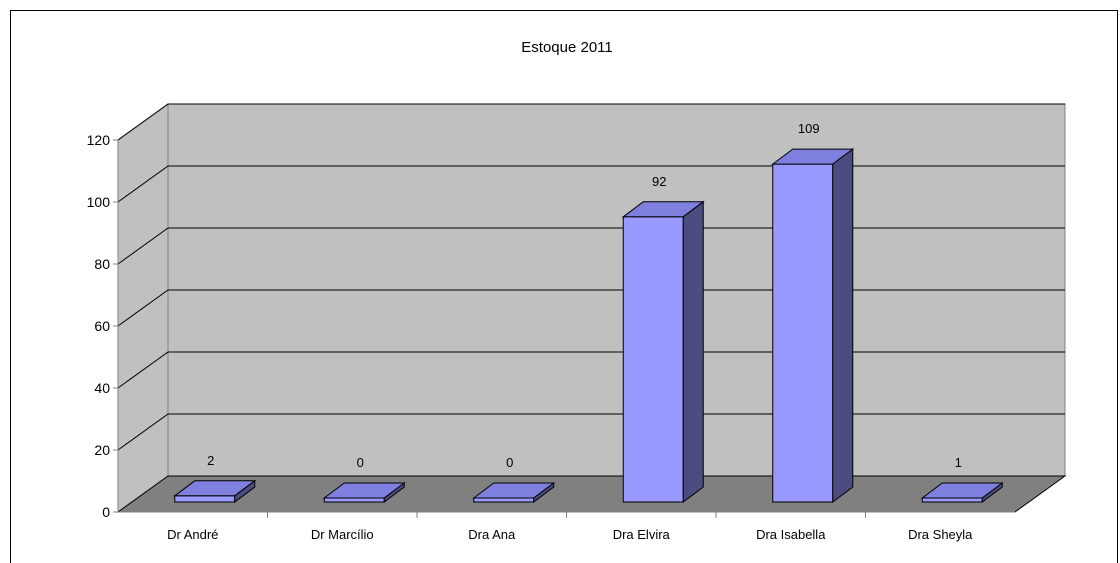 The image size is (1120, 563). I want to click on y-tick-label: 80, so click(102, 264).